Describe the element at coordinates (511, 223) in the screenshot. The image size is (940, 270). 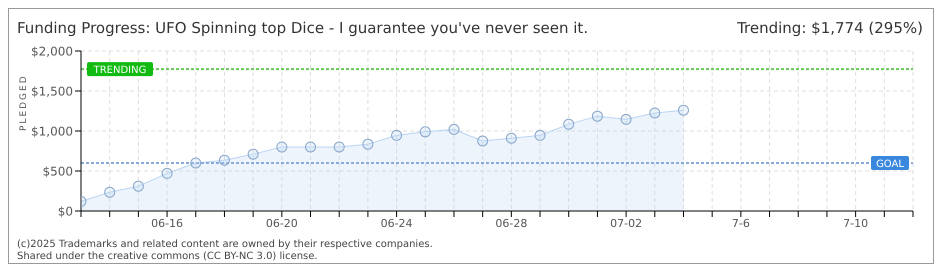
I see `x-tick-label: 06-28` at that location.